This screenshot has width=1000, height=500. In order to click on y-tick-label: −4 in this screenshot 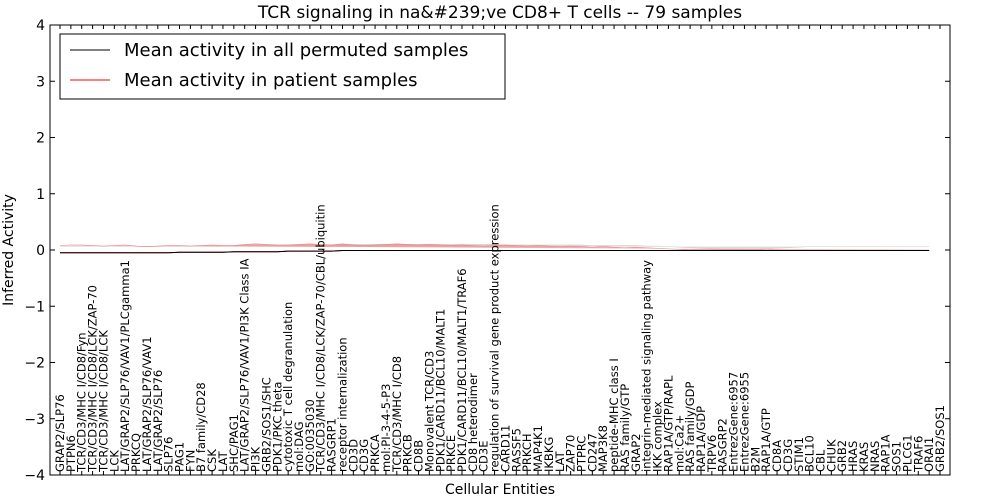, I will do `click(34, 476)`.